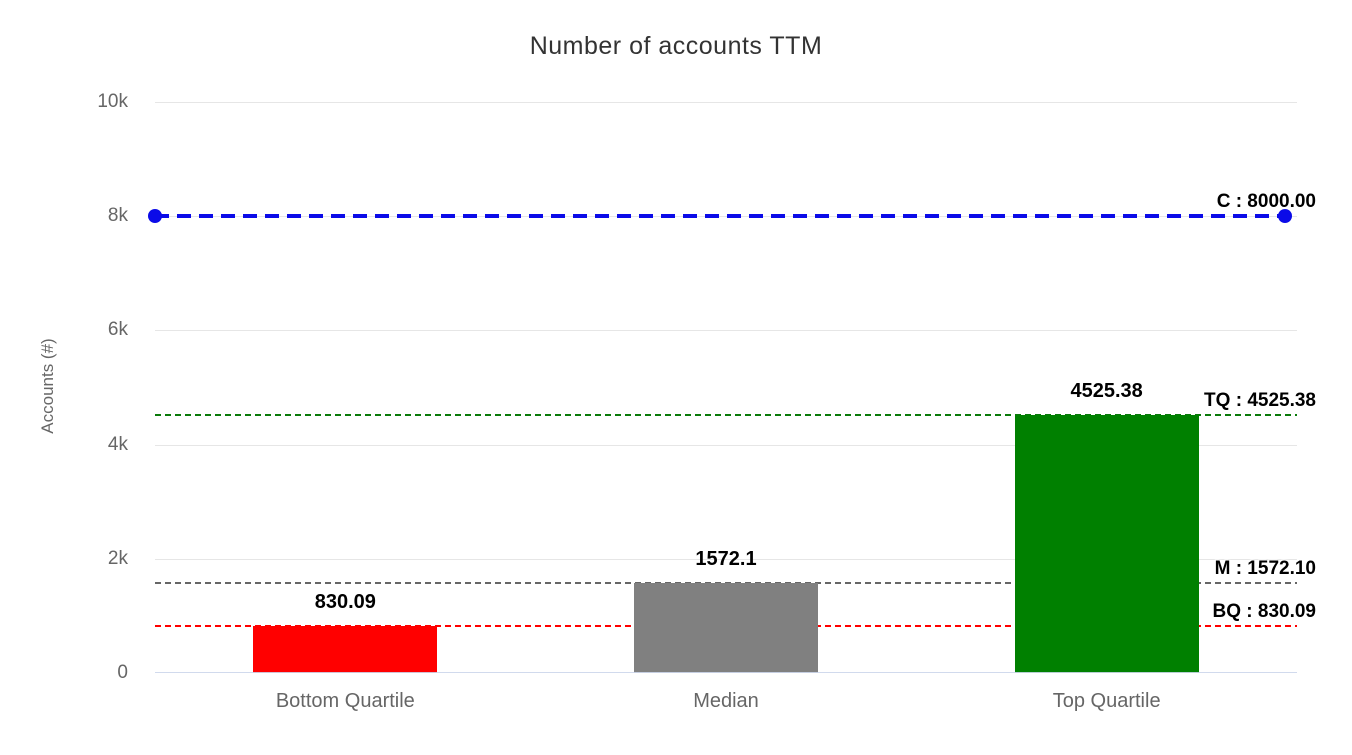  What do you see at coordinates (117, 216) in the screenshot?
I see `y-tick-label: 8k` at bounding box center [117, 216].